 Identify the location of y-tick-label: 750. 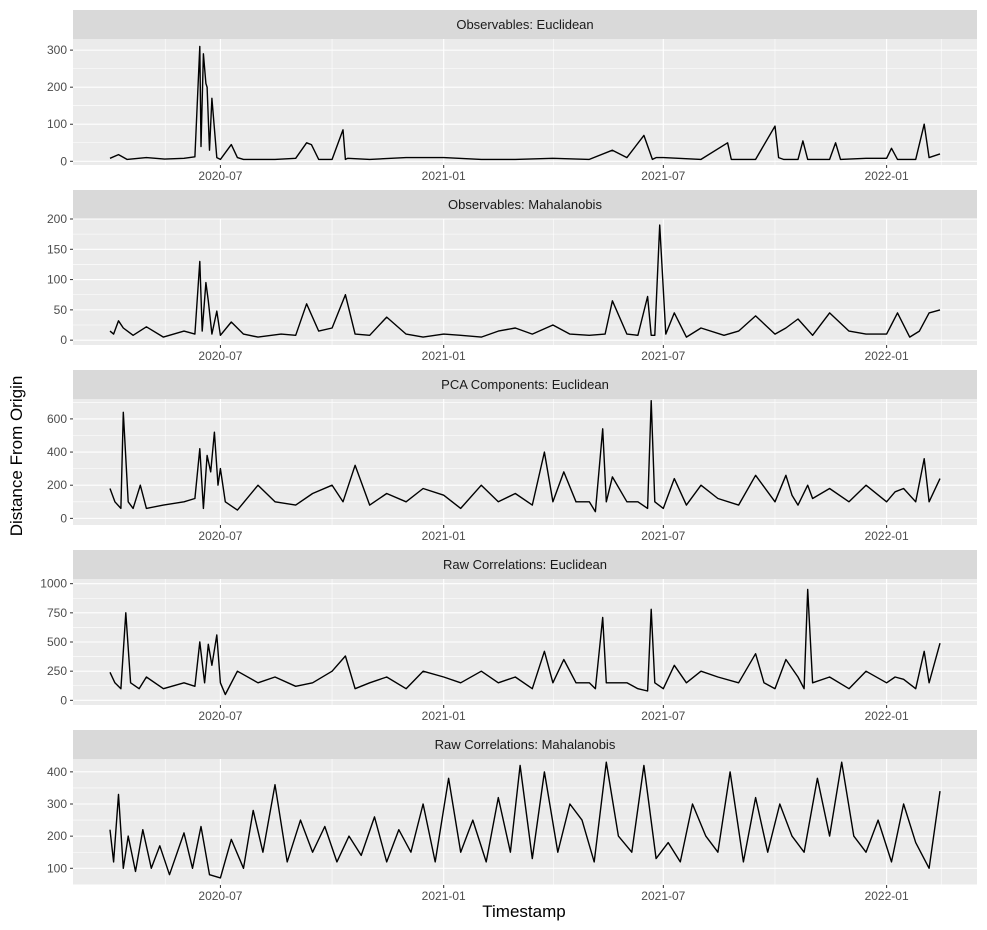
(57, 613).